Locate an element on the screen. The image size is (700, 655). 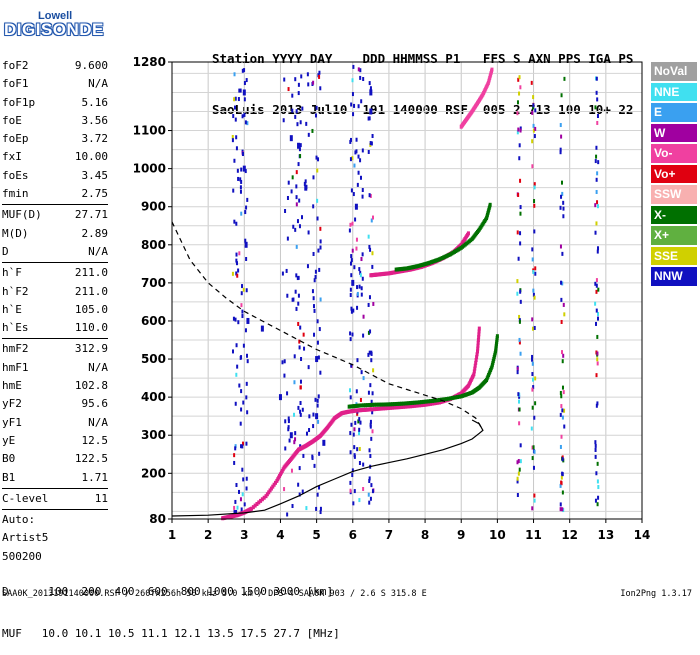
legend-item-sse: SSE is located at coordinates (674, 255).